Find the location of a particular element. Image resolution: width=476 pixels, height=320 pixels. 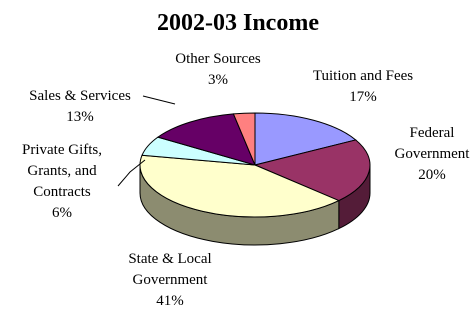

slice-value-federal-government: 20% is located at coordinates (432, 175).